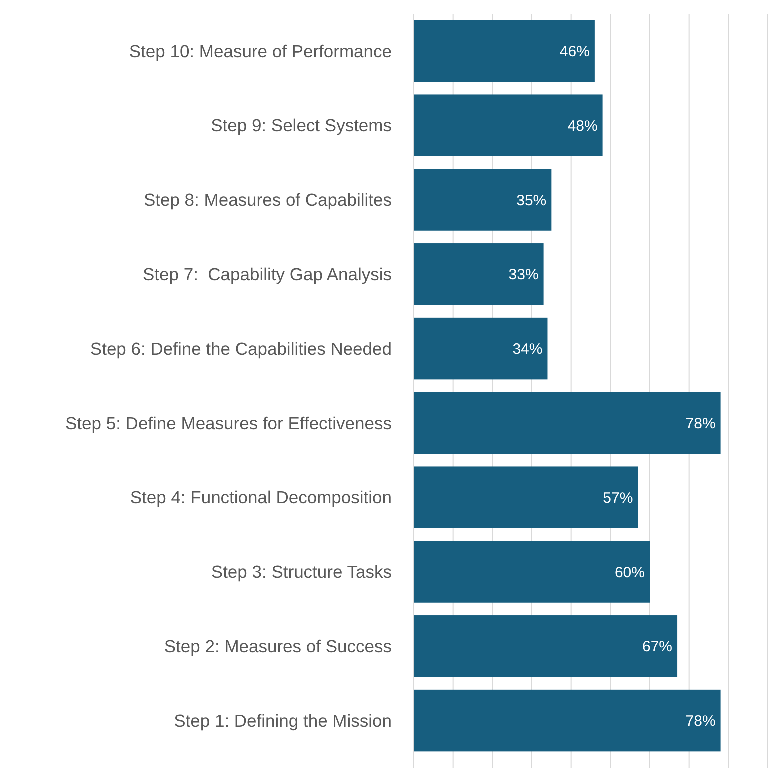 The image size is (768, 768). What do you see at coordinates (523, 275) in the screenshot?
I see `data-label: 33%` at bounding box center [523, 275].